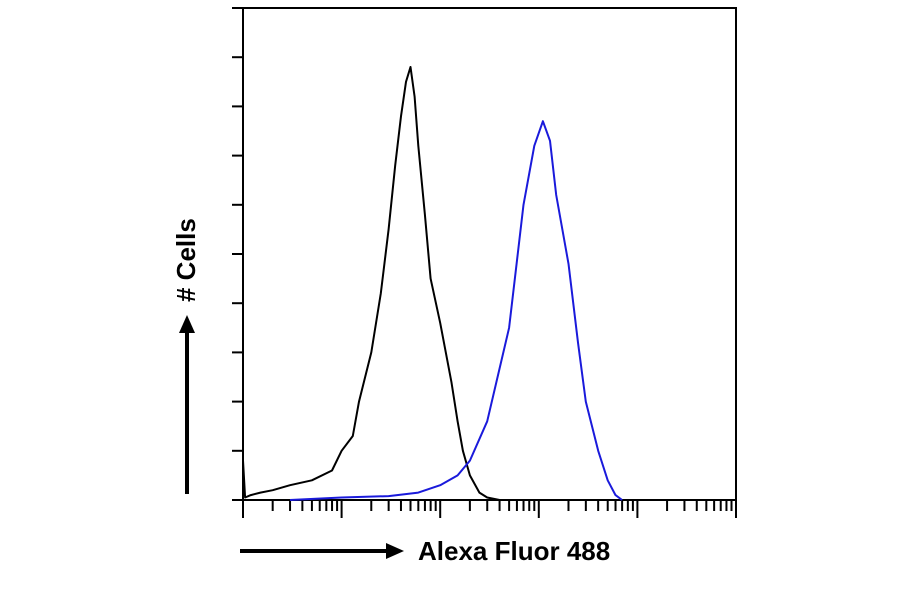 This screenshot has height=594, width=900. Describe the element at coordinates (186, 260) in the screenshot. I see `y-axis-label: # Cells` at that location.